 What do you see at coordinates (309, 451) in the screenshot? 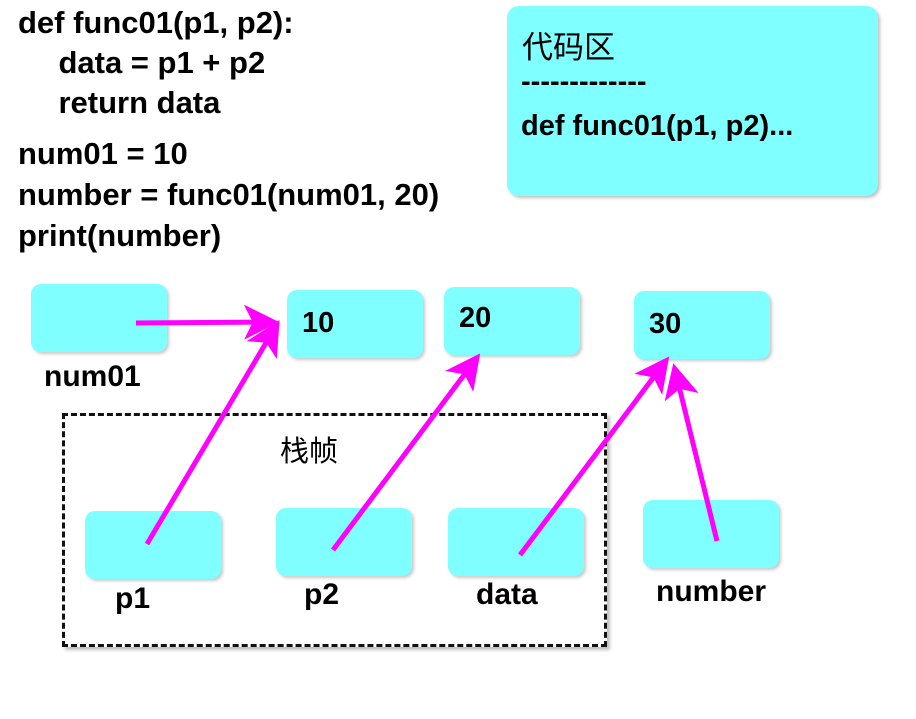
I see `stack-frame-label: 栈帧` at bounding box center [309, 451].